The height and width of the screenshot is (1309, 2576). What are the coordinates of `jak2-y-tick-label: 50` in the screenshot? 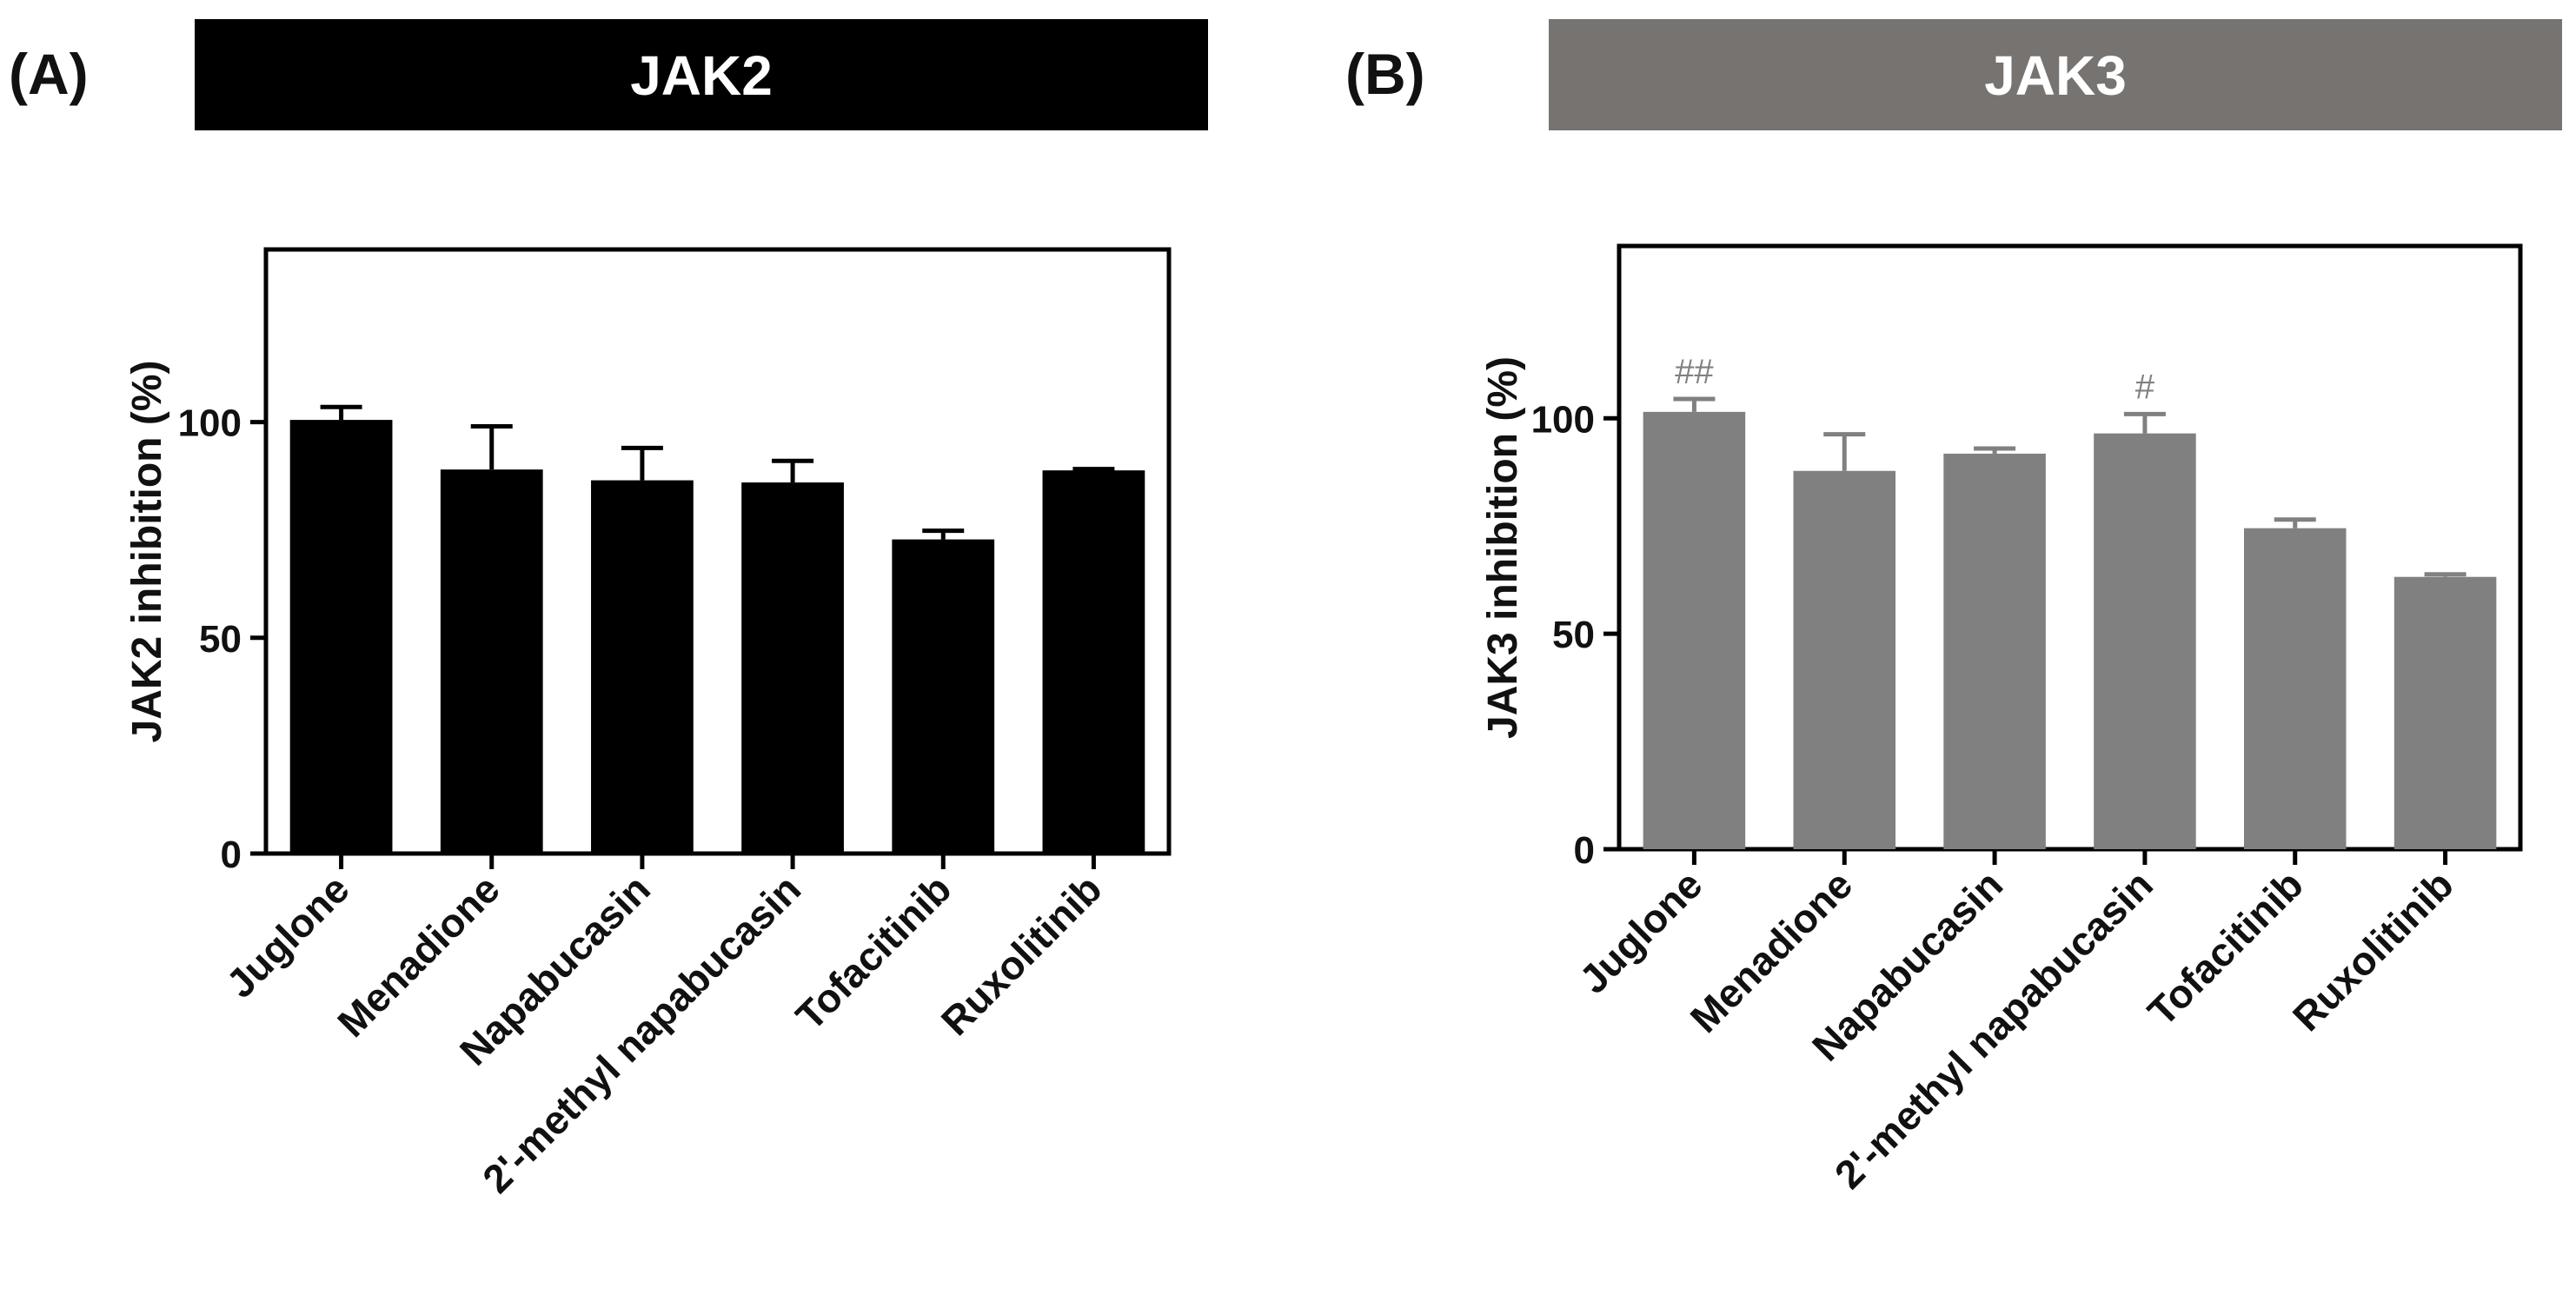 It's located at (220, 639).